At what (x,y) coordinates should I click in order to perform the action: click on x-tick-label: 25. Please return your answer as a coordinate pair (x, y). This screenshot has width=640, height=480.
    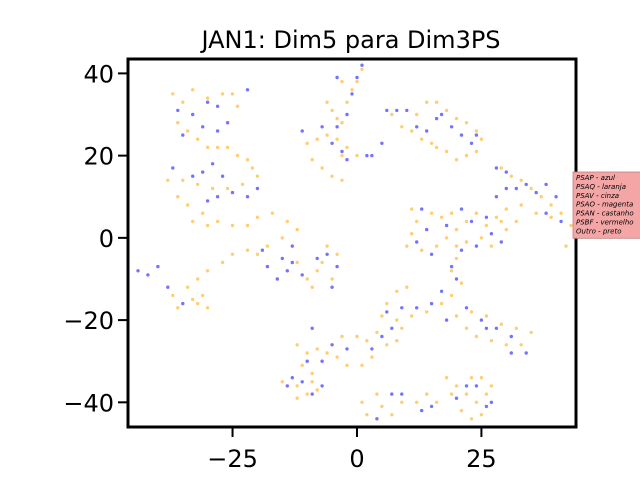
    Looking at the image, I should click on (481, 459).